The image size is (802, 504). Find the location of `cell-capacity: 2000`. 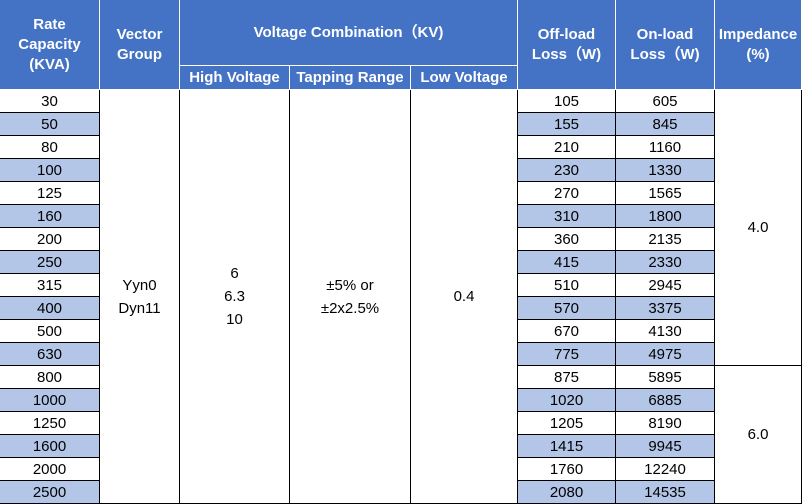

cell-capacity: 2000 is located at coordinates (50, 469).